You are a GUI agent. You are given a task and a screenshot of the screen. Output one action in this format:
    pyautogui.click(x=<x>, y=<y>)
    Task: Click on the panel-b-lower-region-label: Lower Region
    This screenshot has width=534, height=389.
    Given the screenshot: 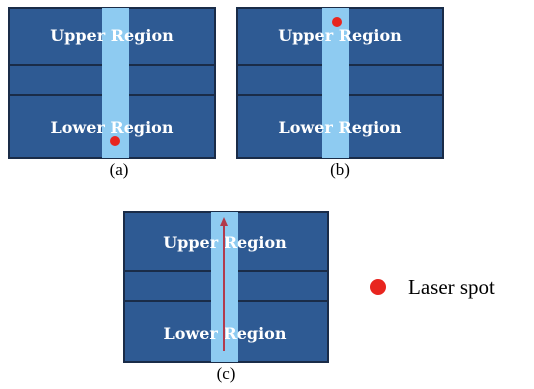 What is the action you would take?
    pyautogui.click(x=340, y=127)
    